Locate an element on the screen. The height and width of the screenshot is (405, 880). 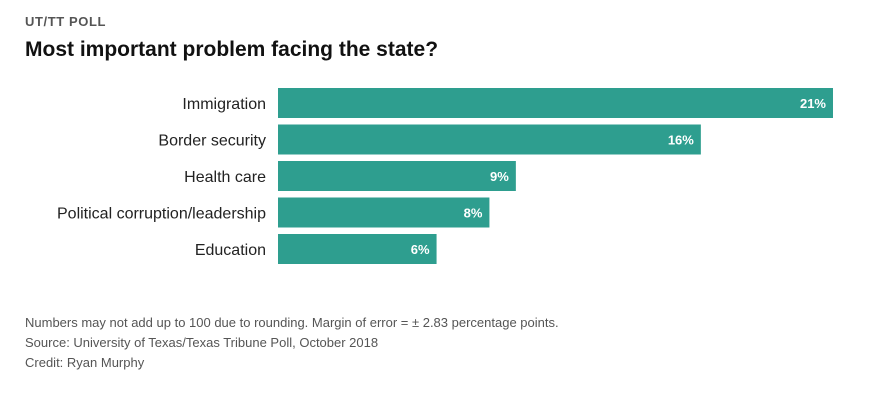
category-label: Health care is located at coordinates (225, 177).